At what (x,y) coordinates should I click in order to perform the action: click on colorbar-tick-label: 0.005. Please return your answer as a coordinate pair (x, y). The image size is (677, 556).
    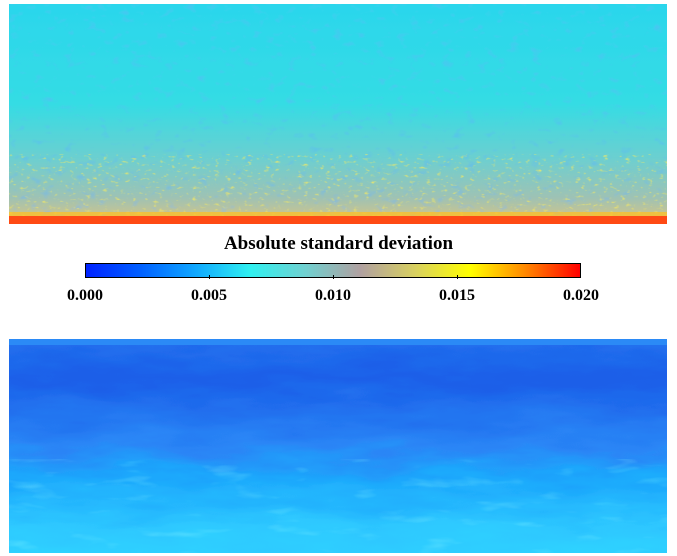
    Looking at the image, I should click on (209, 295).